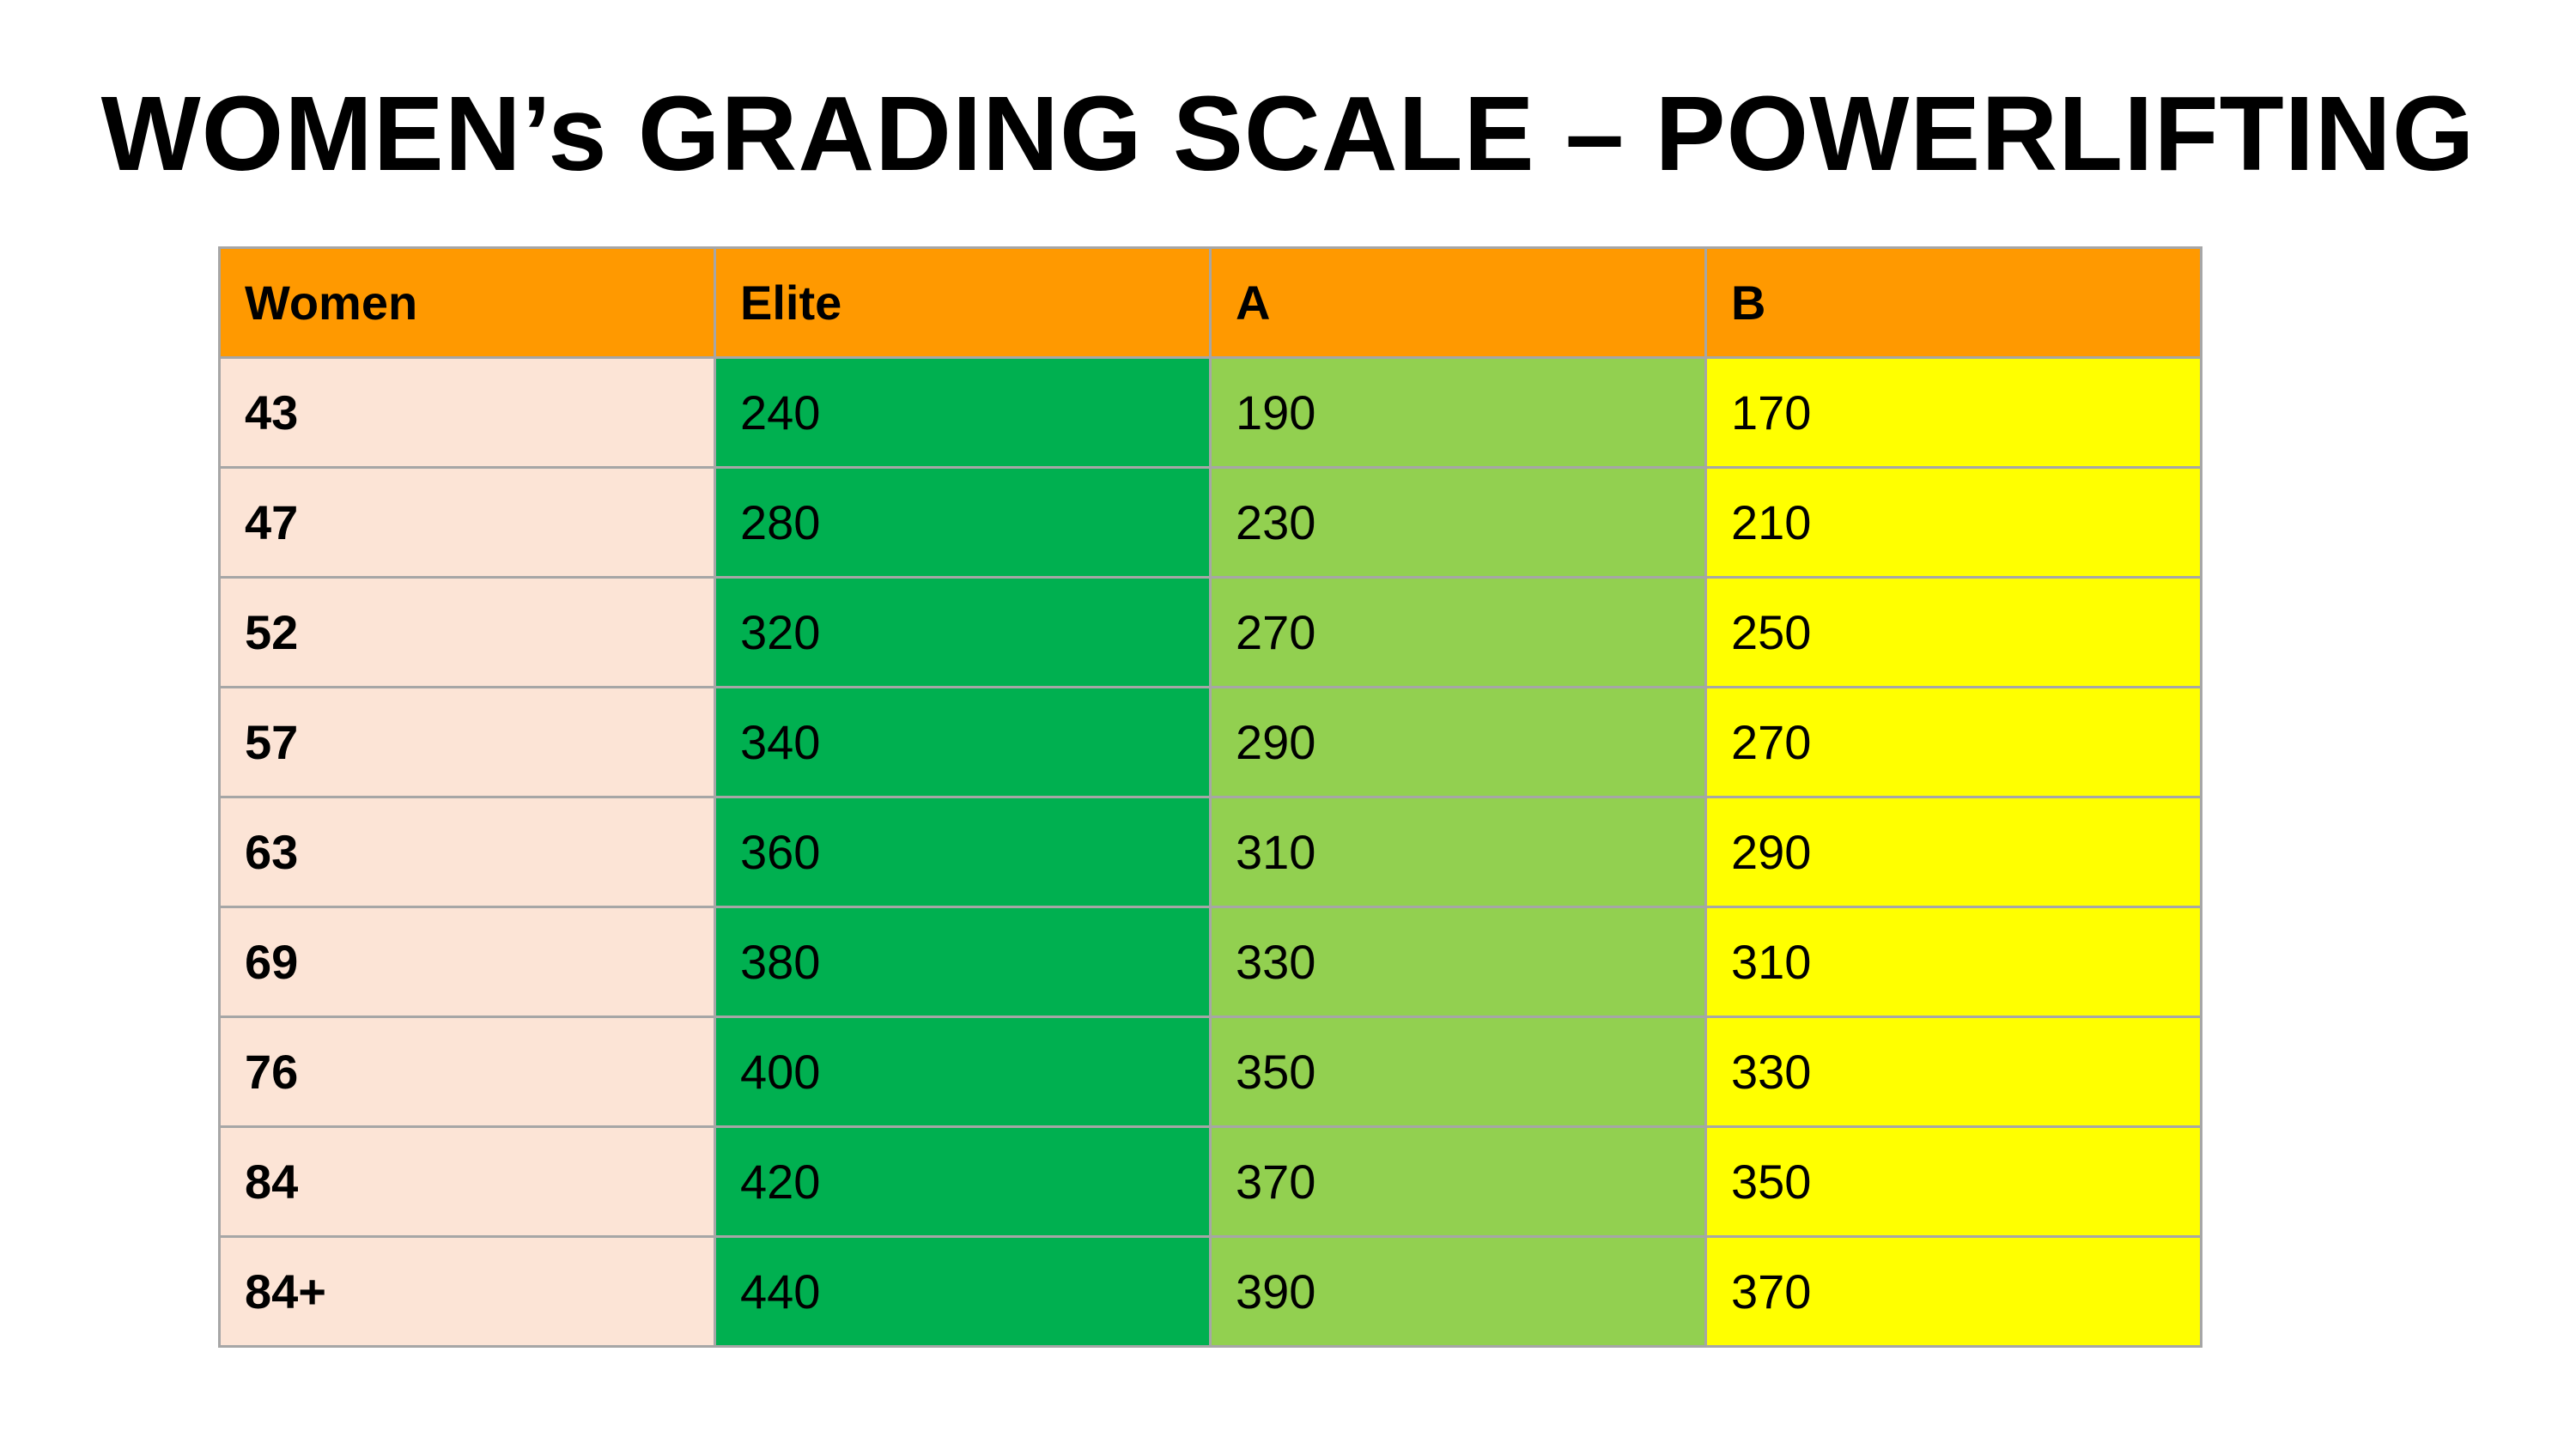  Describe the element at coordinates (1288, 134) in the screenshot. I see `page-title: WOMEN’s GRADING SCALE – POWERLIFTING` at that location.